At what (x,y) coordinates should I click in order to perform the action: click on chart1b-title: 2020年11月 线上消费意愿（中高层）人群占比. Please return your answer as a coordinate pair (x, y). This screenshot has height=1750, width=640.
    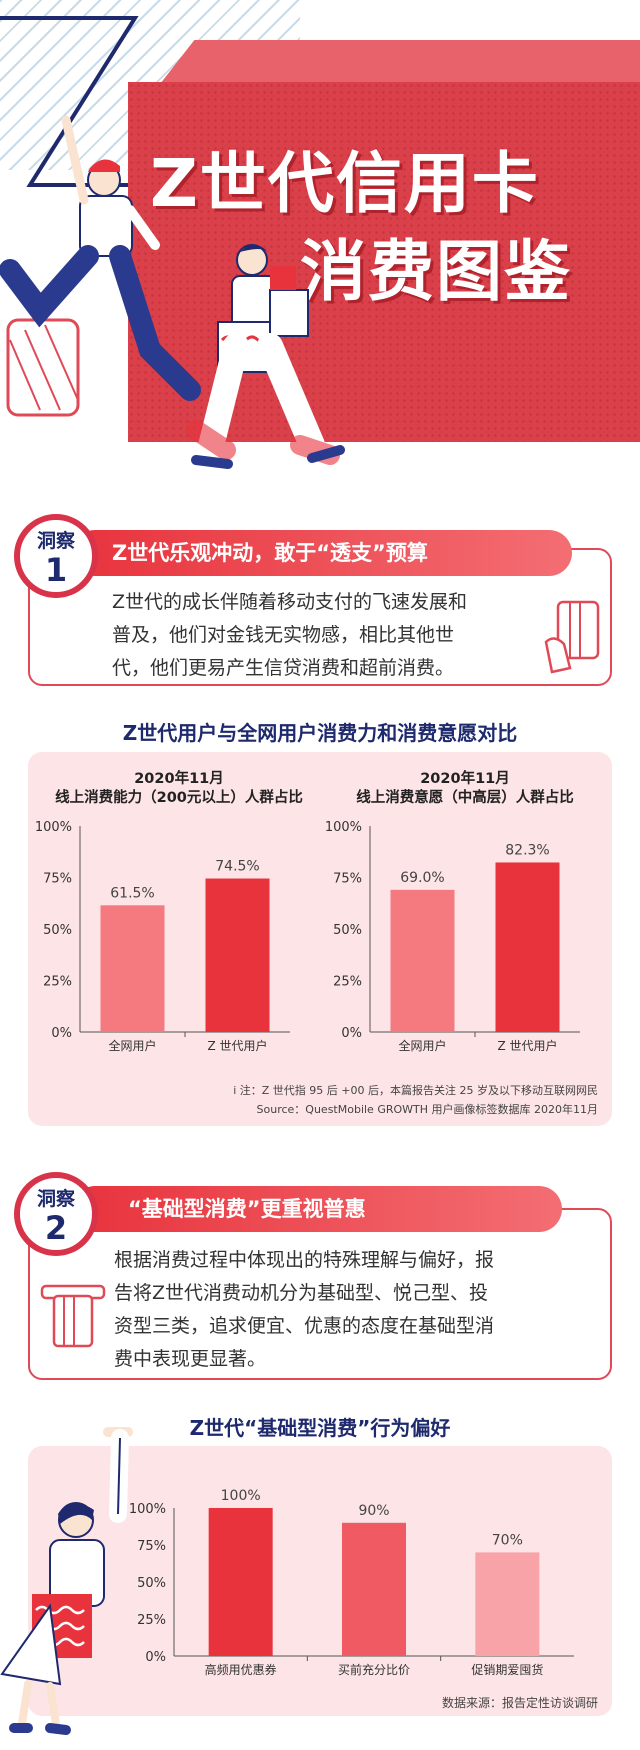
    Looking at the image, I should click on (465, 789).